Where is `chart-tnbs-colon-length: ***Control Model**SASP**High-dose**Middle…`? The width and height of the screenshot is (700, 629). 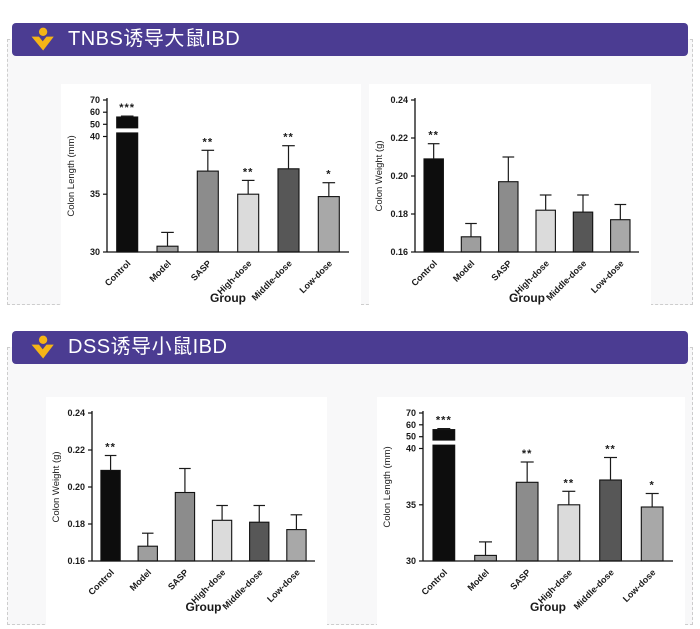 chart-tnbs-colon-length: ***Control Model**SASP**High-dose**Middle… is located at coordinates (207, 200).